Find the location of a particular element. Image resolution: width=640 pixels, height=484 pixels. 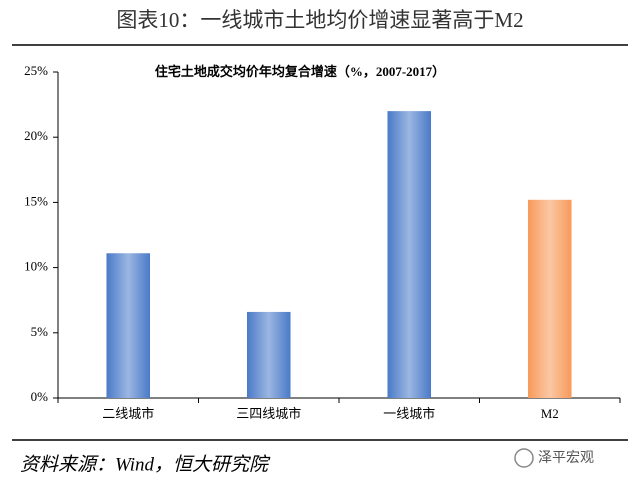

watermark-icon is located at coordinates (524, 458).